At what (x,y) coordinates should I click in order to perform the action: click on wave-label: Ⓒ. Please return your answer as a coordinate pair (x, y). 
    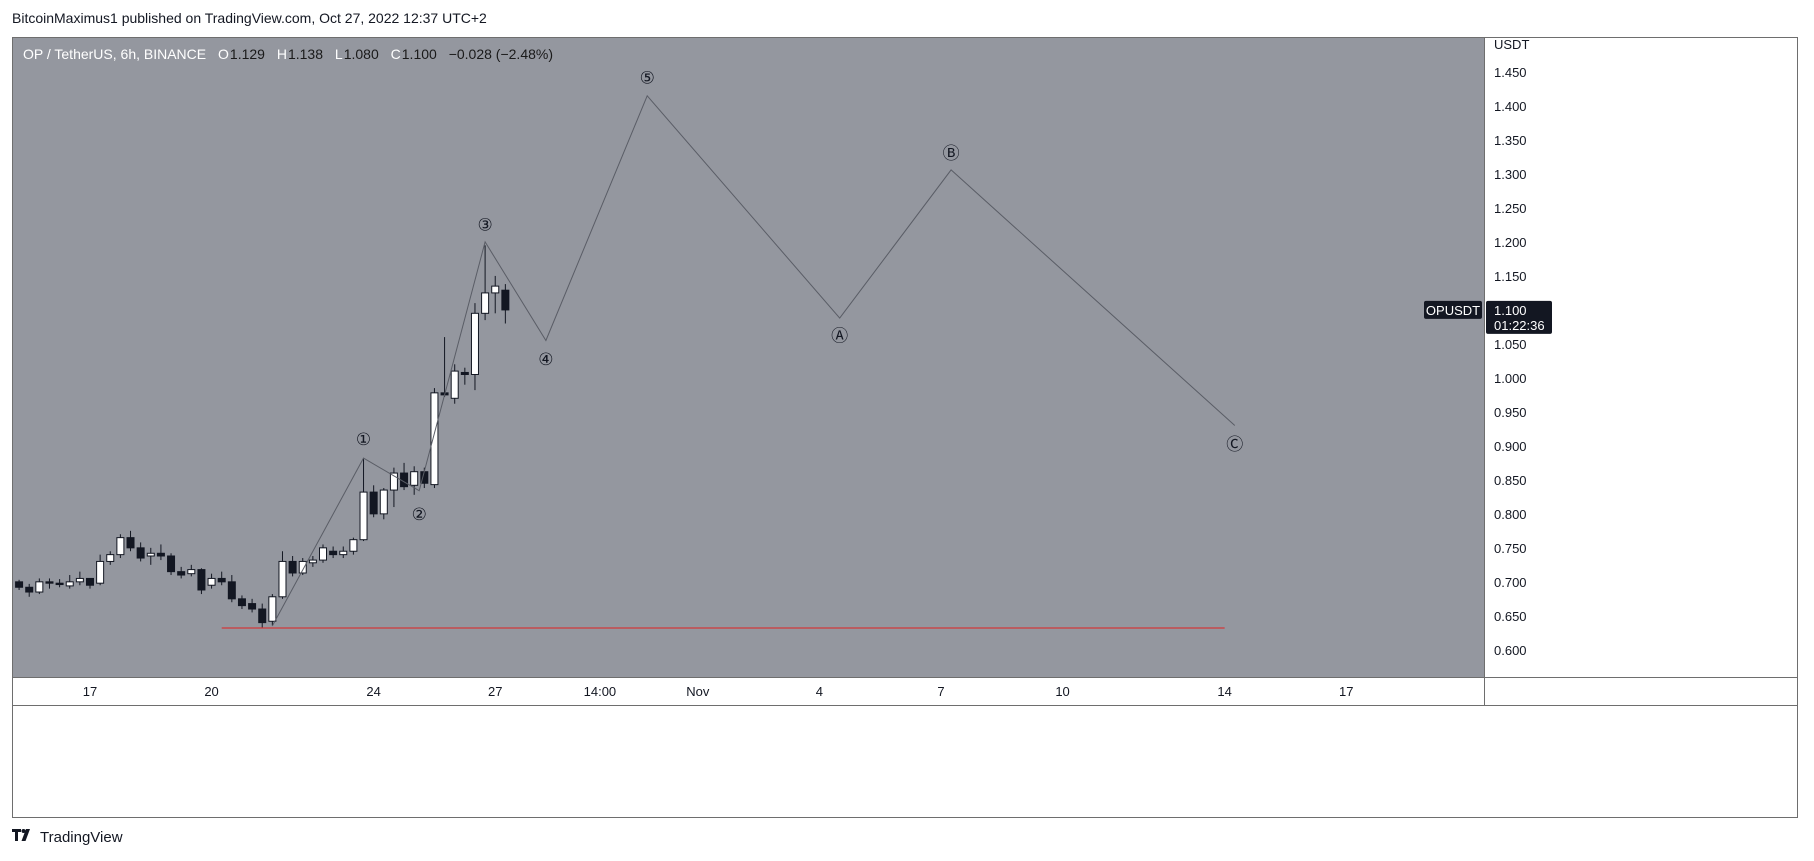
    Looking at the image, I should click on (1234, 445).